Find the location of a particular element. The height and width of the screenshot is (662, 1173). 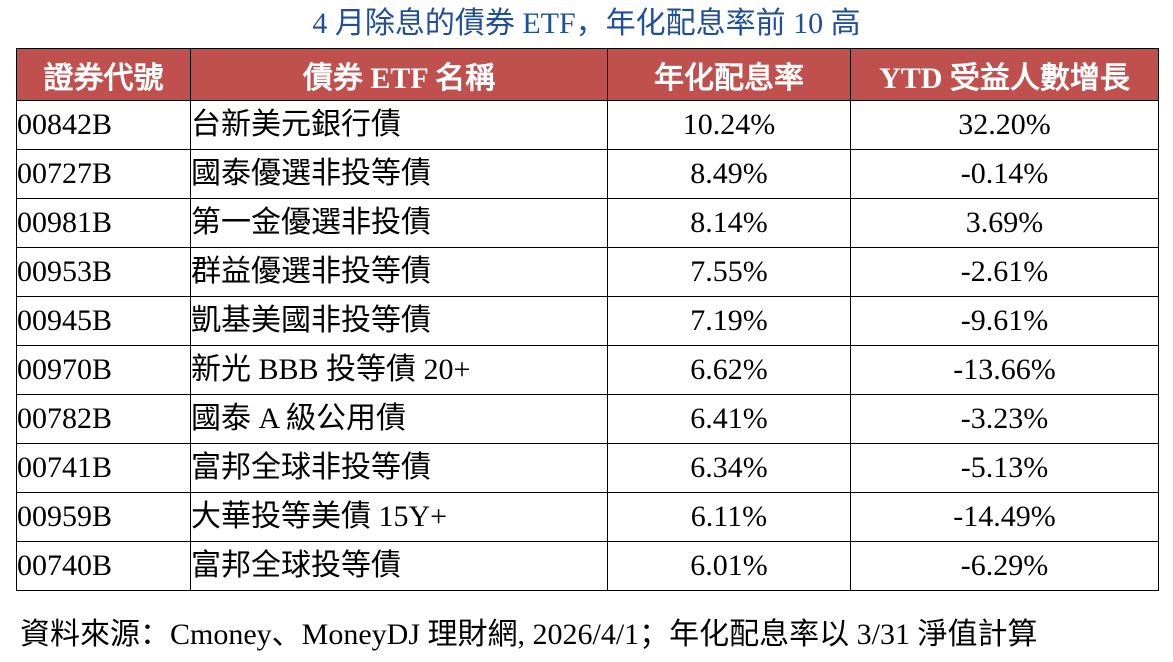

annualized-yield-cell: 6.41% is located at coordinates (729, 419).